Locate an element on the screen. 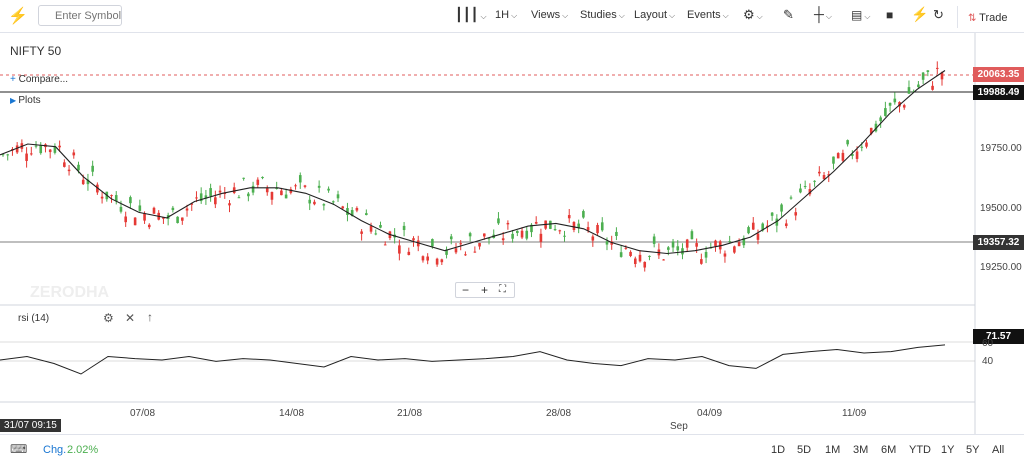 This screenshot has height=462, width=1024. plots-label: Plots is located at coordinates (29, 100).